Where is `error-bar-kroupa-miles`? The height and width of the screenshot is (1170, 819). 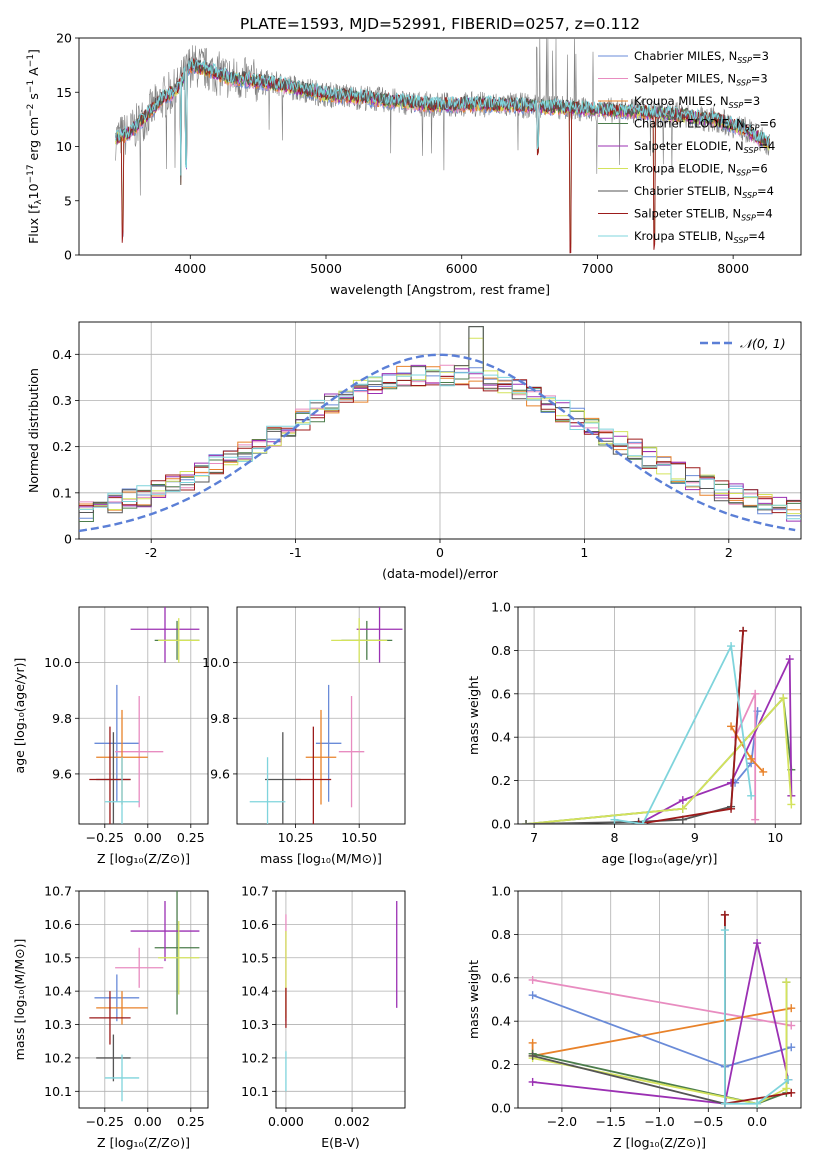 error-bar-kroupa-miles is located at coordinates (122, 1008).